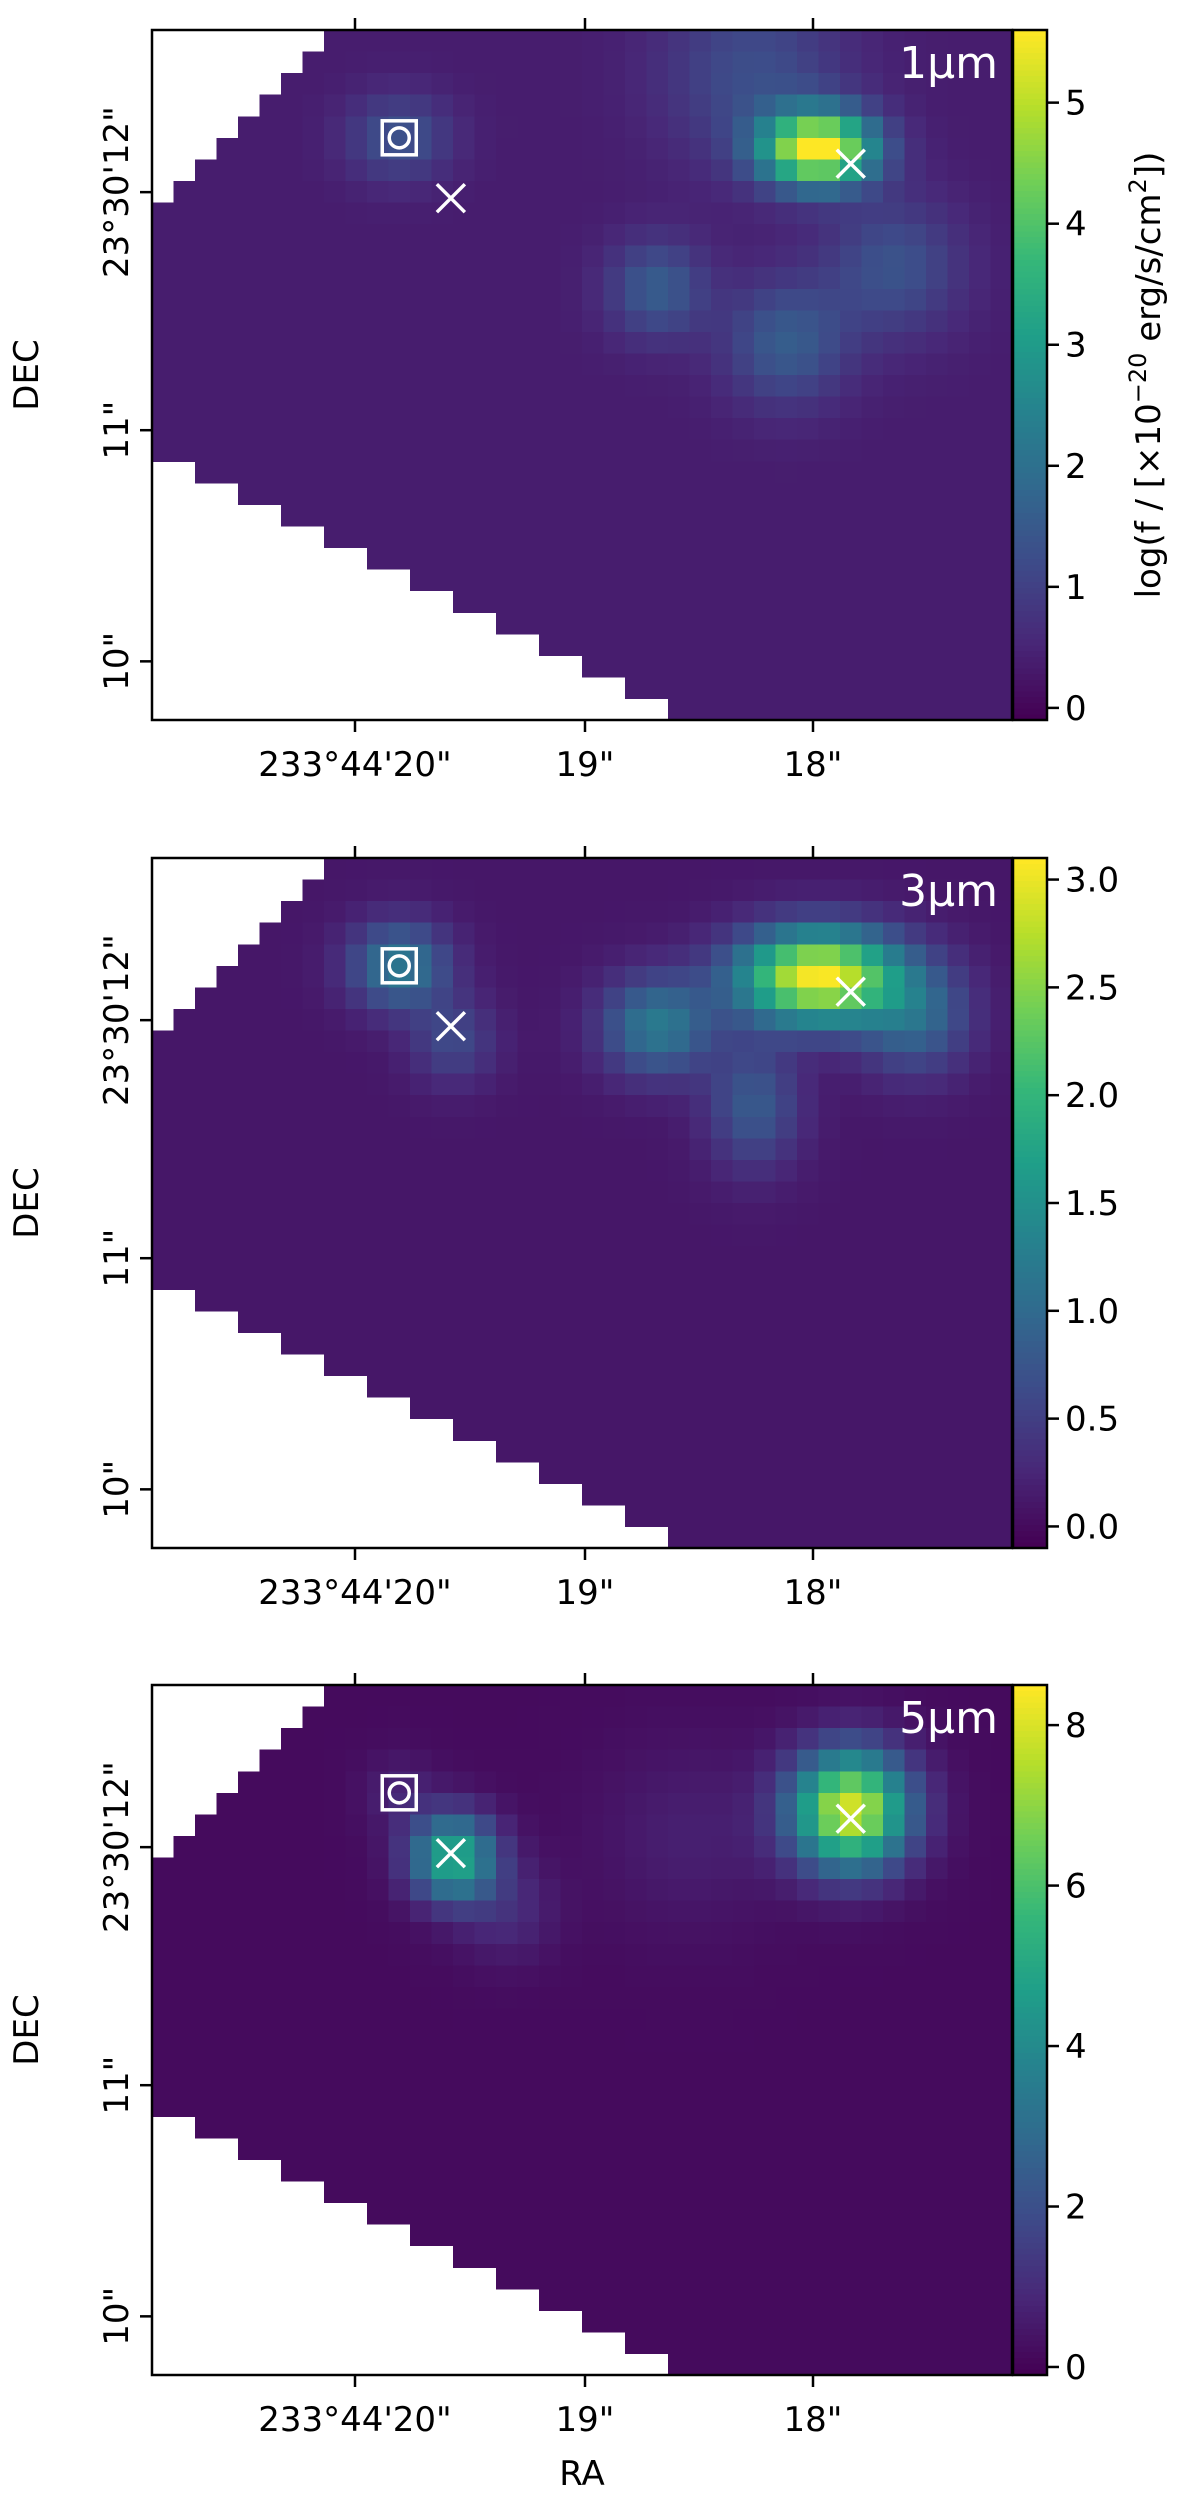 This screenshot has width=1200, height=2505. I want to click on y-tick-label: 23°30'12", so click(117, 192).